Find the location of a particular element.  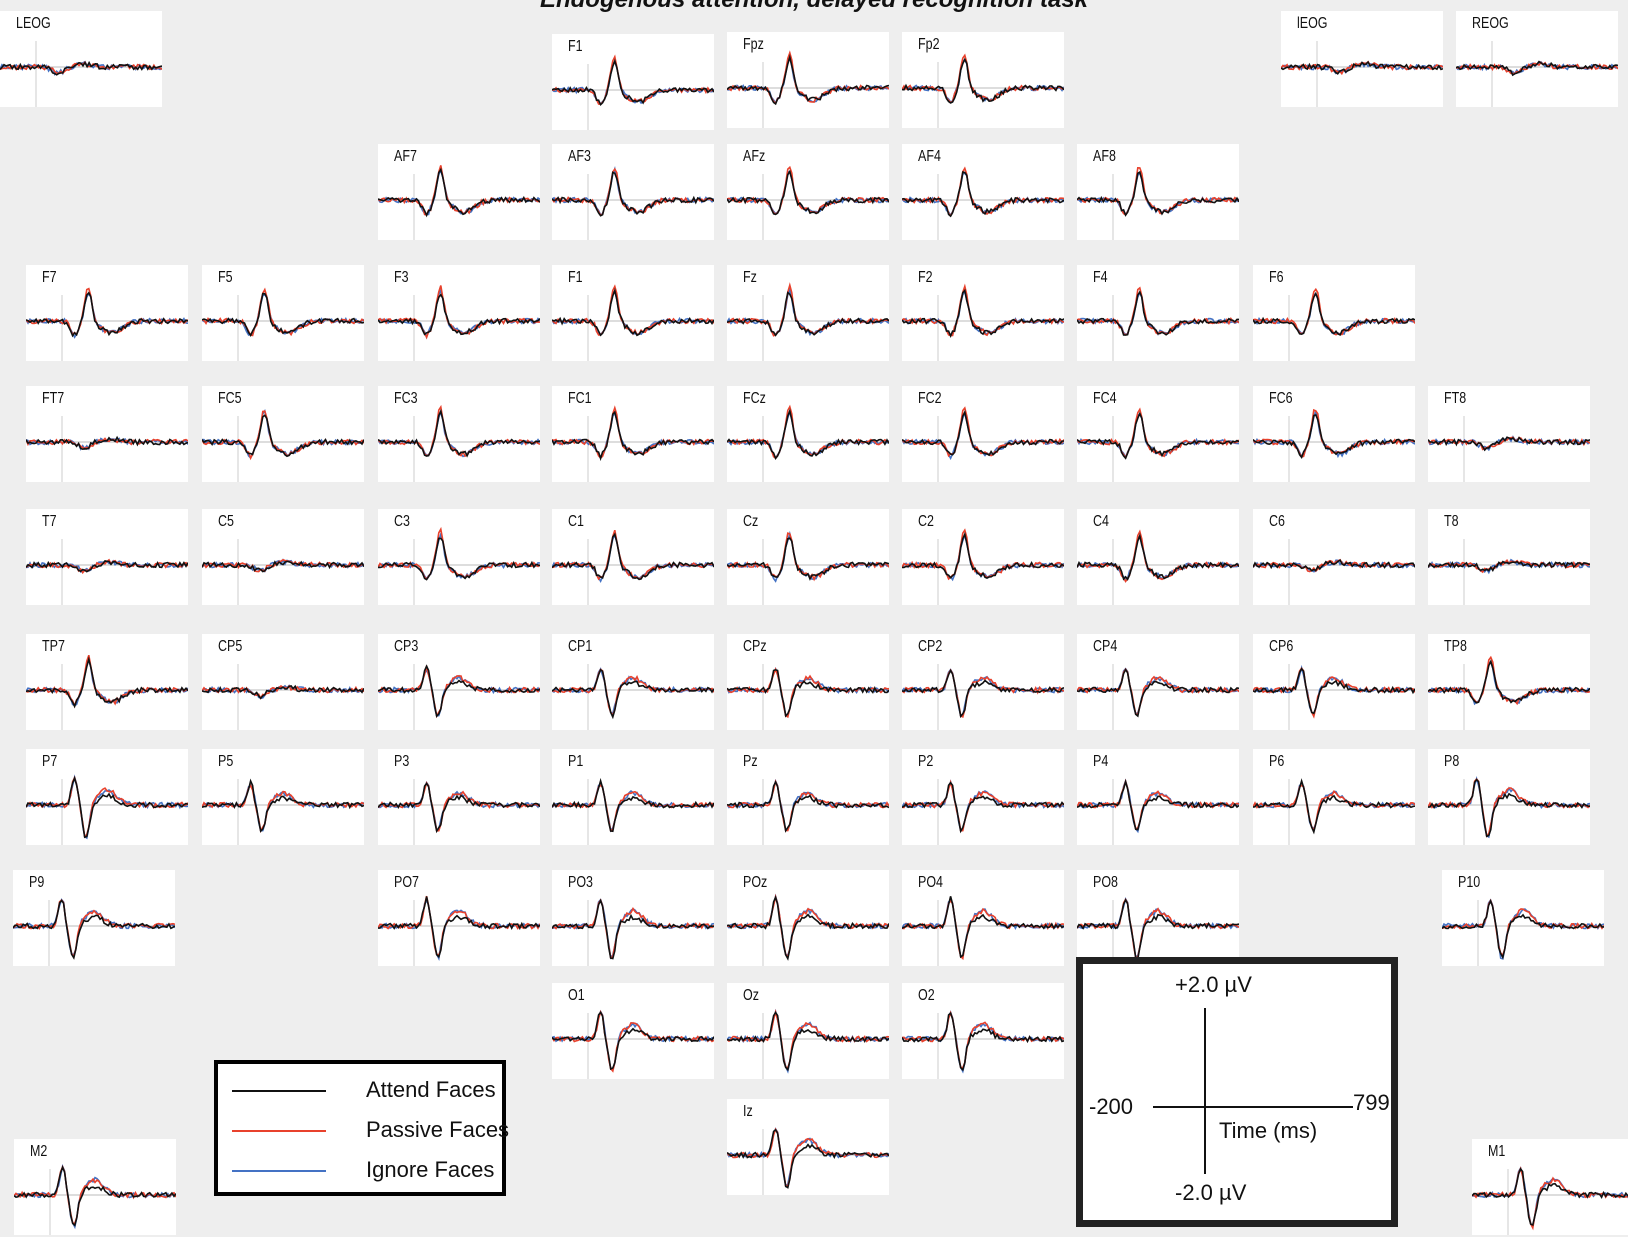

electrode-label: CP3 is located at coordinates (406, 646).